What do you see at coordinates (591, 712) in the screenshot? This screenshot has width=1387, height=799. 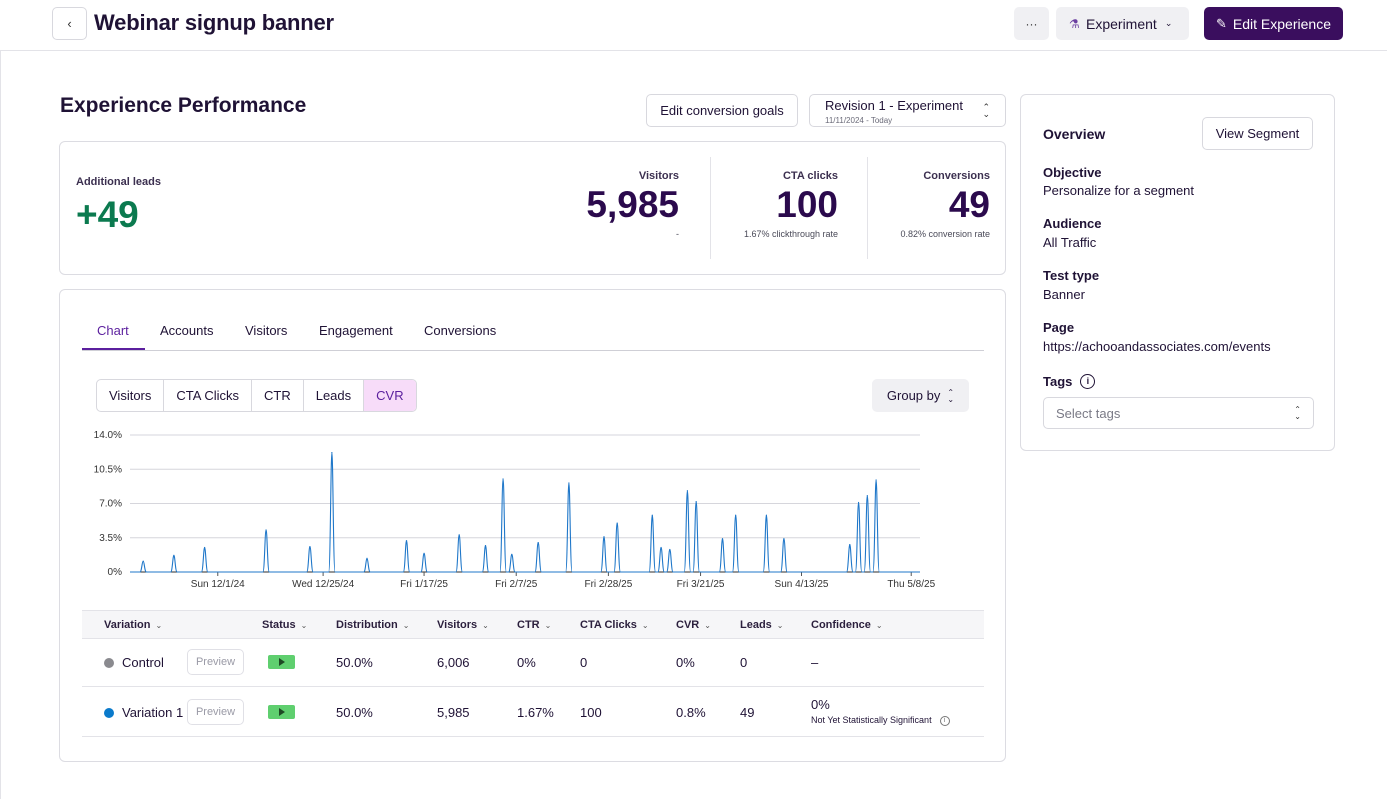 I see `cta-clicks-value: 100` at bounding box center [591, 712].